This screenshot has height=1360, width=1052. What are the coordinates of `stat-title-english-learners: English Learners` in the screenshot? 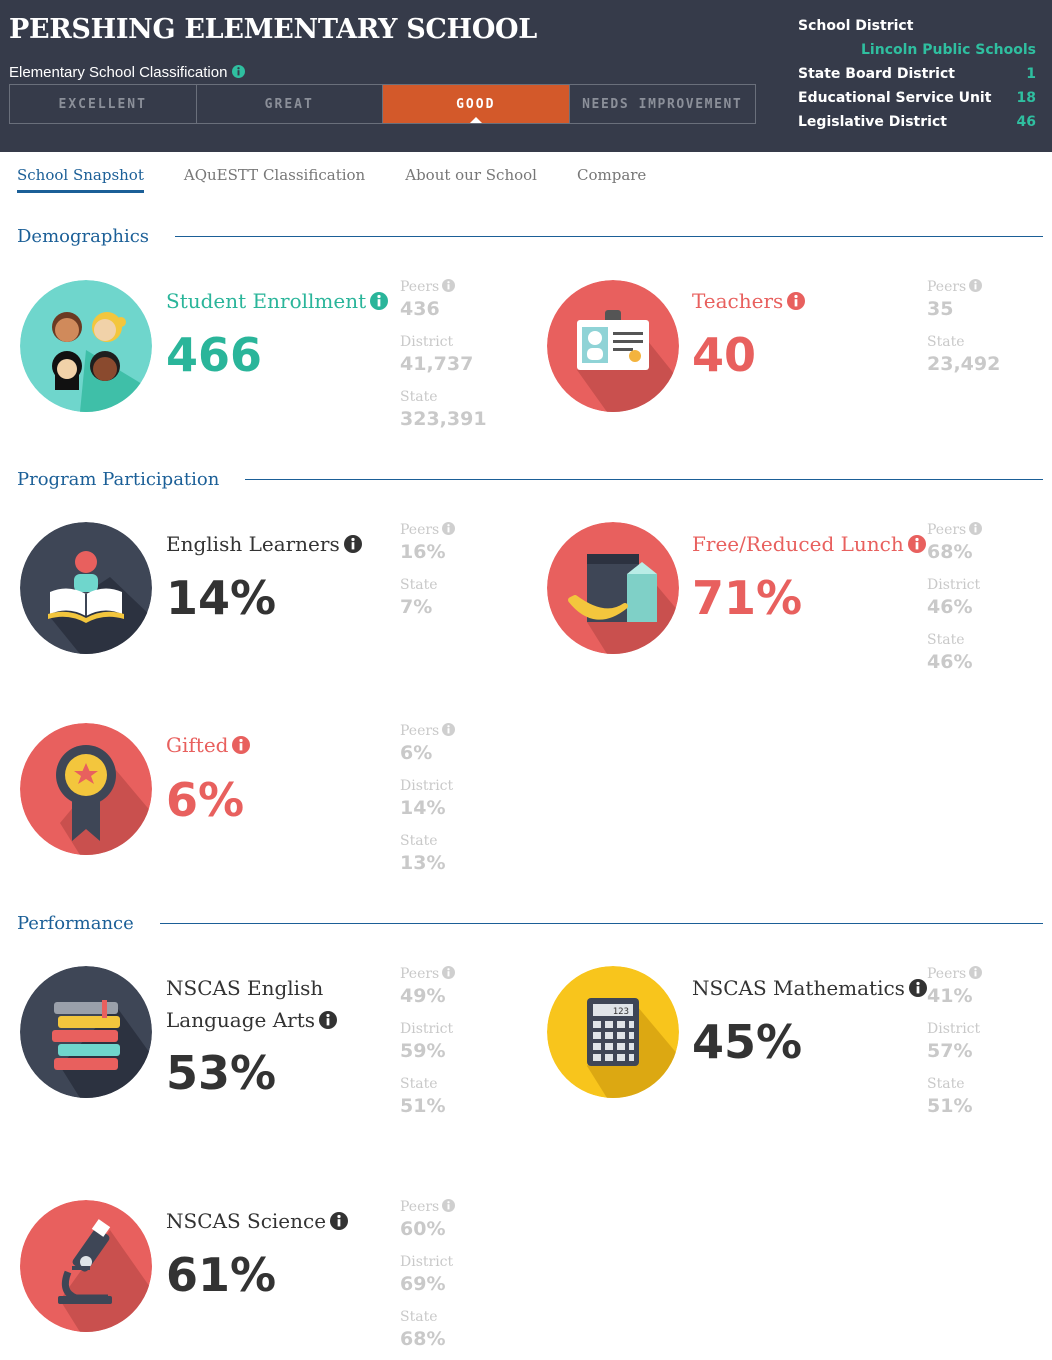 It's located at (264, 544).